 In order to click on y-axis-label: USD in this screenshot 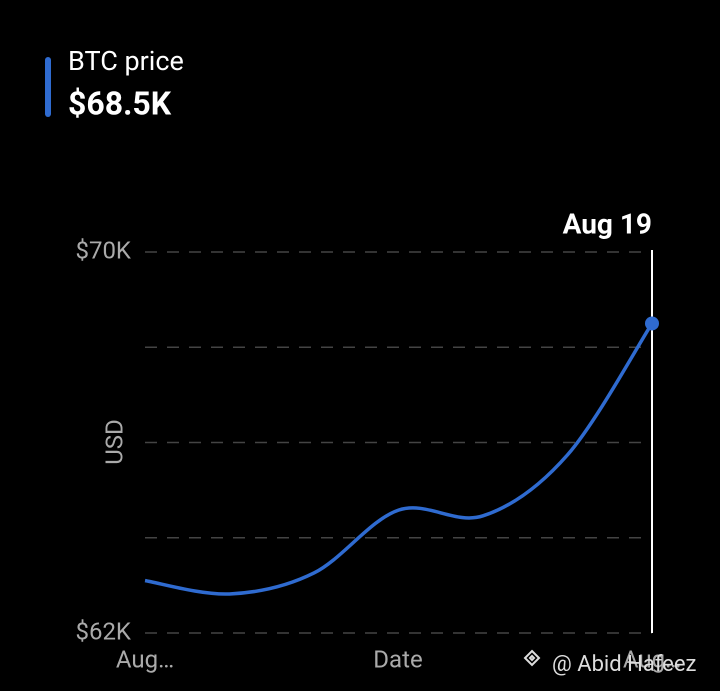, I will do `click(114, 442)`.